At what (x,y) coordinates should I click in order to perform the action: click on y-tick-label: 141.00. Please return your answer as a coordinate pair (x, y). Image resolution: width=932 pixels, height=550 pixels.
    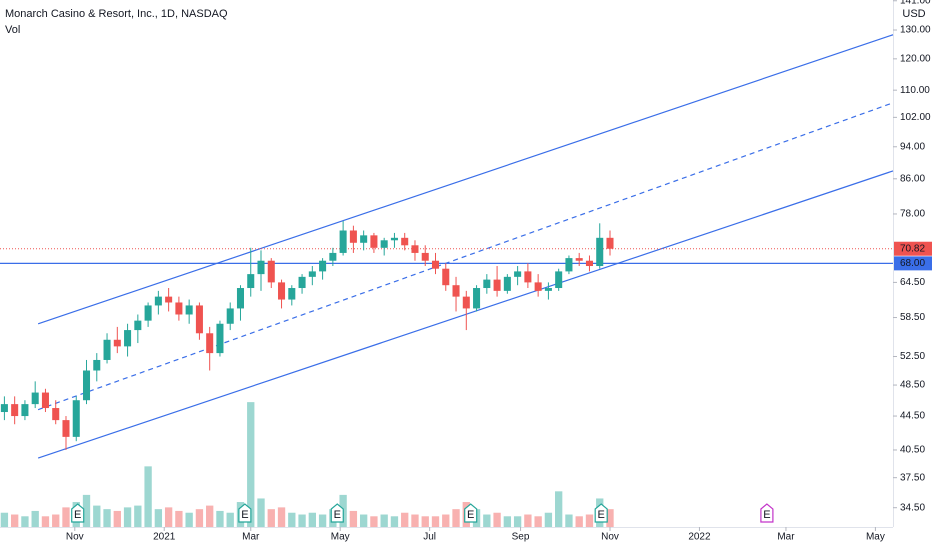
    Looking at the image, I should click on (915, 3).